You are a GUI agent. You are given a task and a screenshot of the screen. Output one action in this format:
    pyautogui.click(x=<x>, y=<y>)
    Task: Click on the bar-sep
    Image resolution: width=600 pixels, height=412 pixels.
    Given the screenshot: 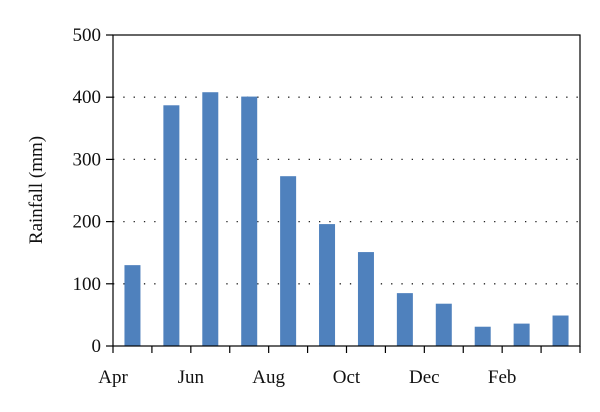 What is the action you would take?
    pyautogui.click(x=327, y=285)
    